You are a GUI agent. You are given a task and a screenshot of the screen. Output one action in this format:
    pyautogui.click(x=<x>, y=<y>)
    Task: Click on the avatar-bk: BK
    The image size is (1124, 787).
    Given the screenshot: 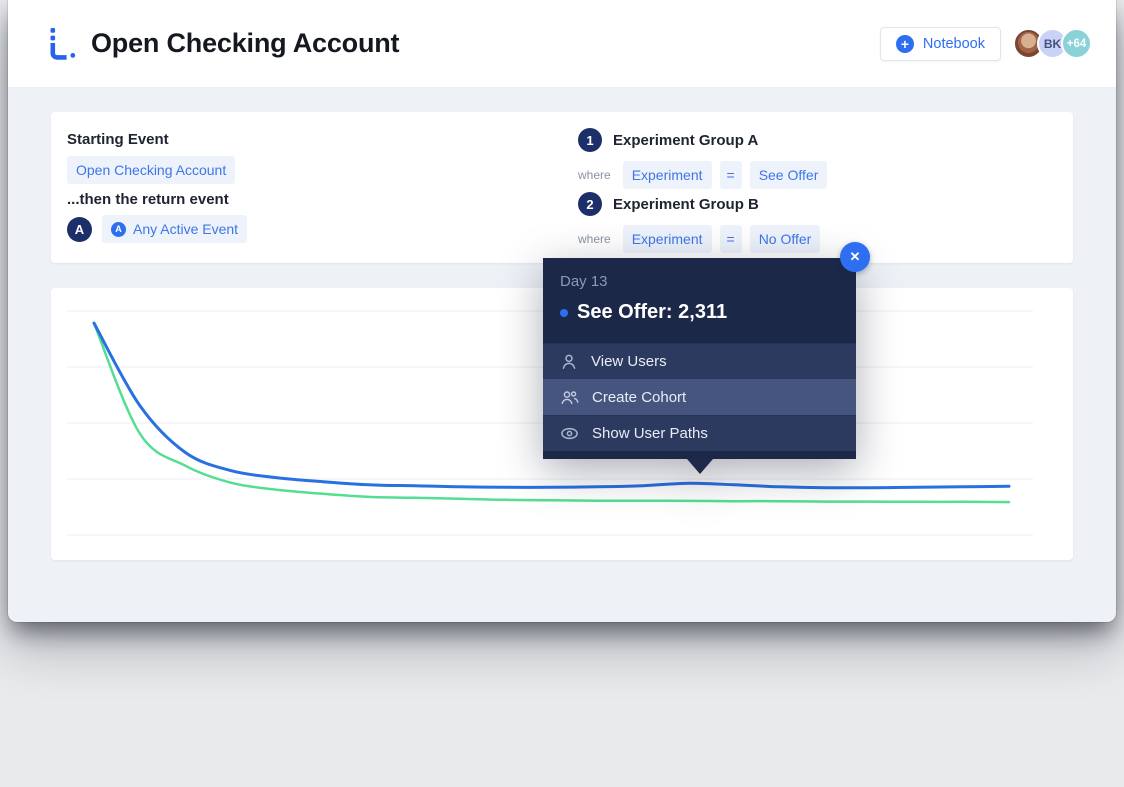 What is the action you would take?
    pyautogui.click(x=1052, y=43)
    